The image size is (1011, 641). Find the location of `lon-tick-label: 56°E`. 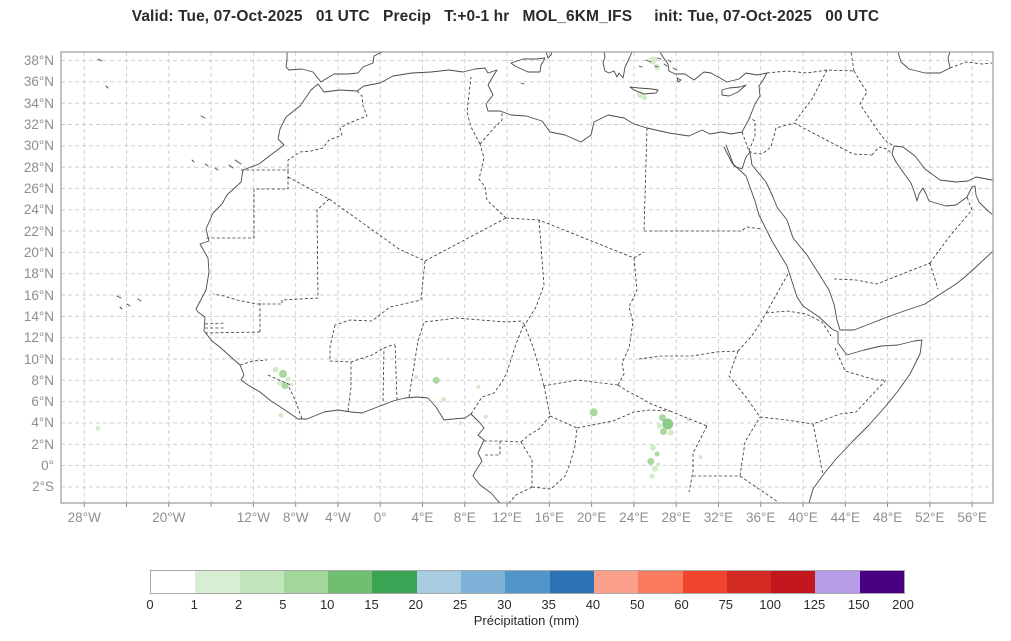

lon-tick-label: 56°E is located at coordinates (972, 517).